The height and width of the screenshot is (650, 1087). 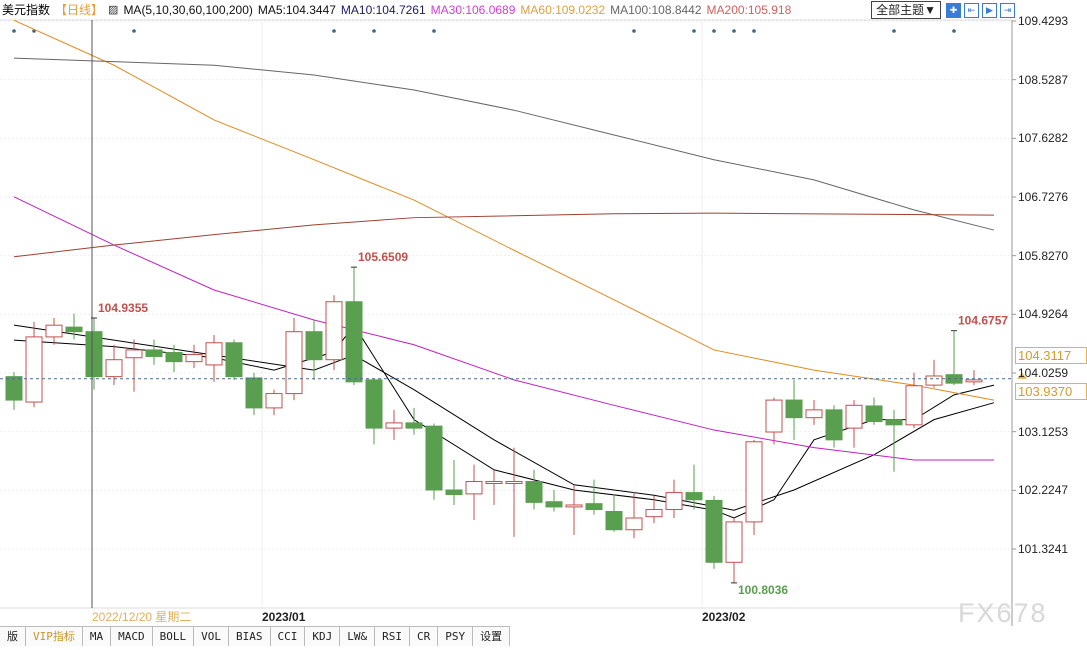 I want to click on y-tick-label: 104.0259, so click(x=1043, y=373).